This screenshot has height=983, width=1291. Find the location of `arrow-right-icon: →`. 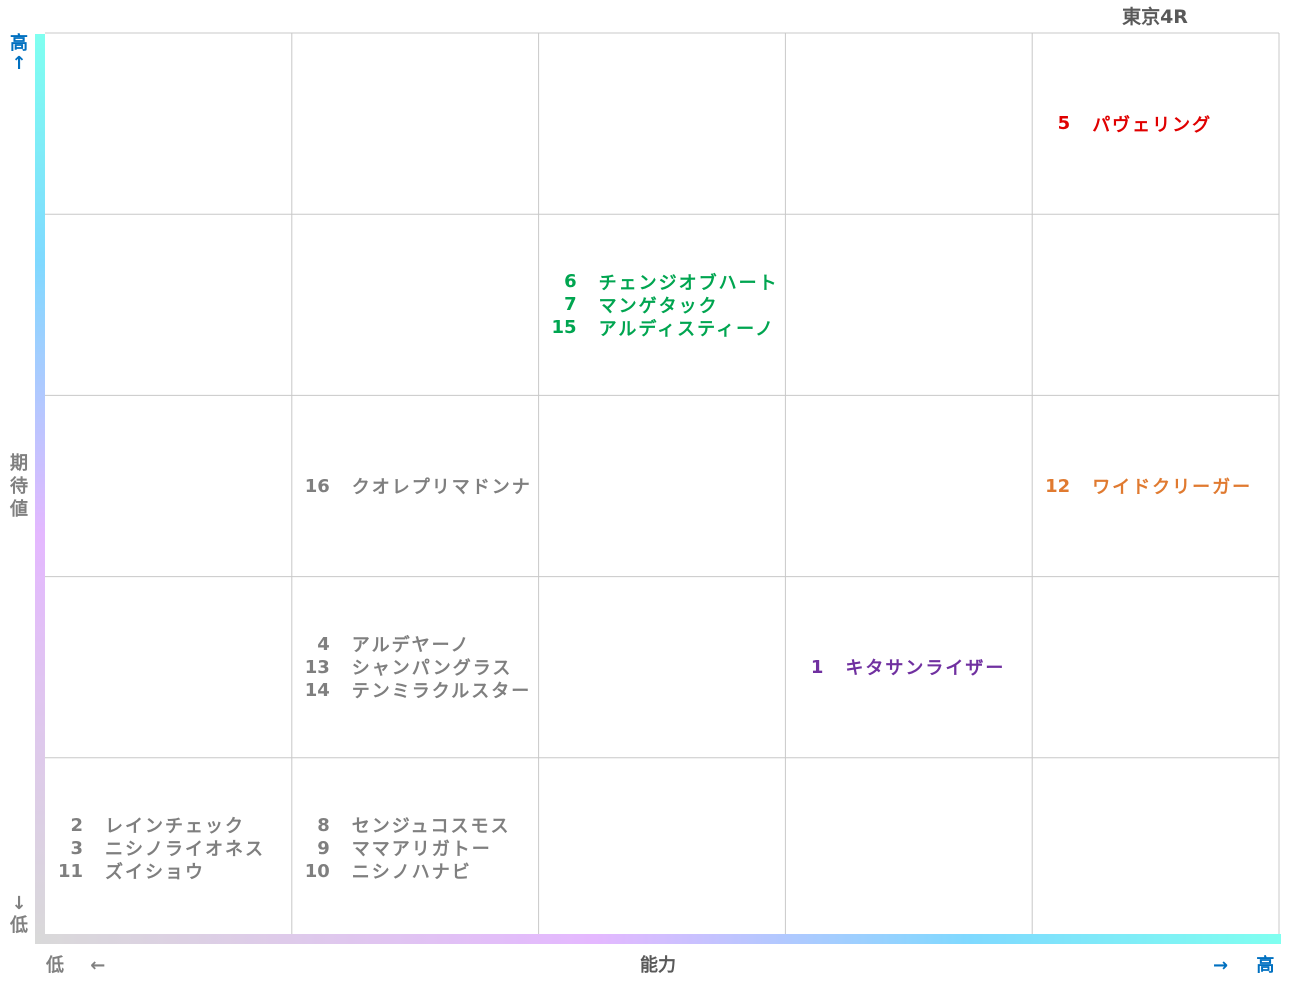

arrow-right-icon: → is located at coordinates (1221, 965).